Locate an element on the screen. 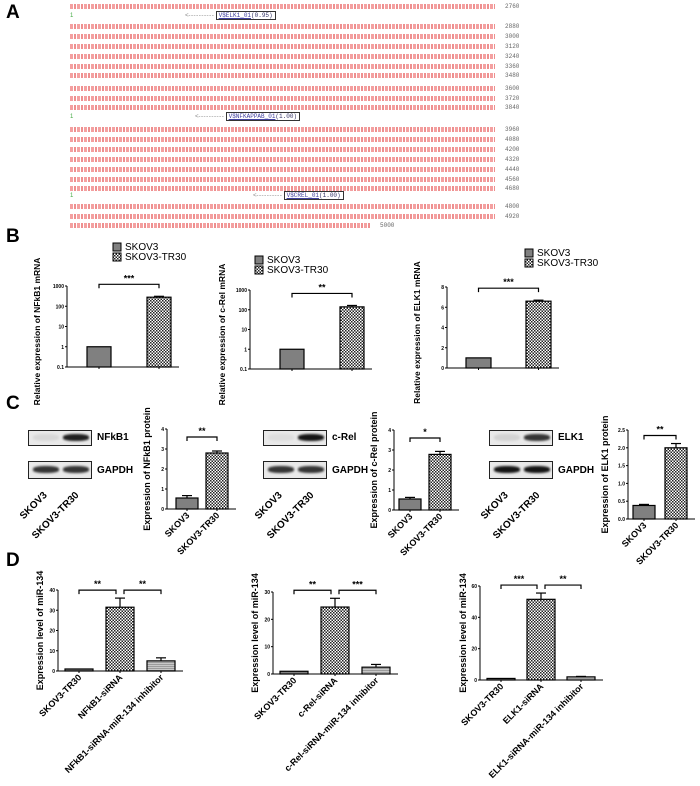 The image size is (700, 786). blot-target-label: c-Rel is located at coordinates (344, 437).